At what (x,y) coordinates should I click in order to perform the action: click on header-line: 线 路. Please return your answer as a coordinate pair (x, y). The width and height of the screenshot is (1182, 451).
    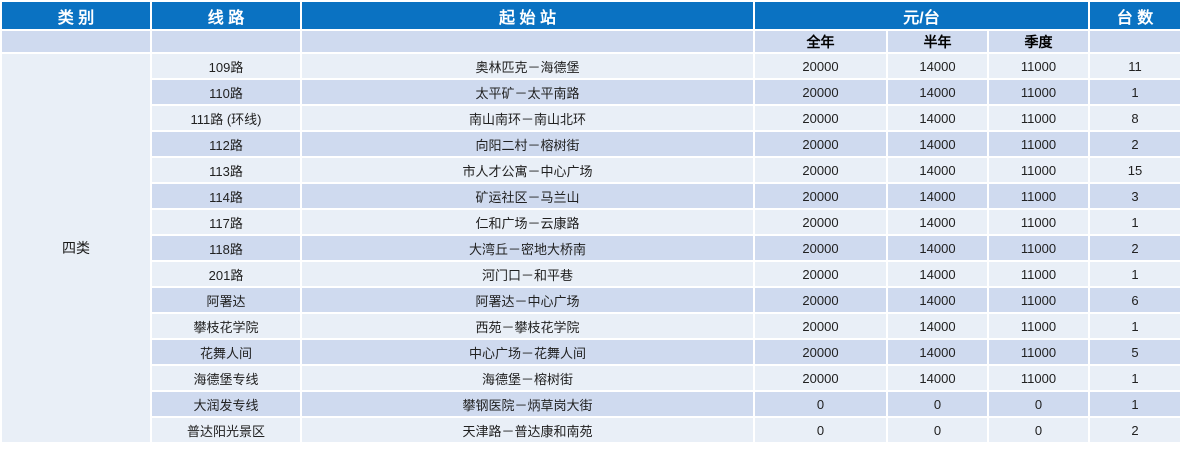
    Looking at the image, I should click on (226, 15).